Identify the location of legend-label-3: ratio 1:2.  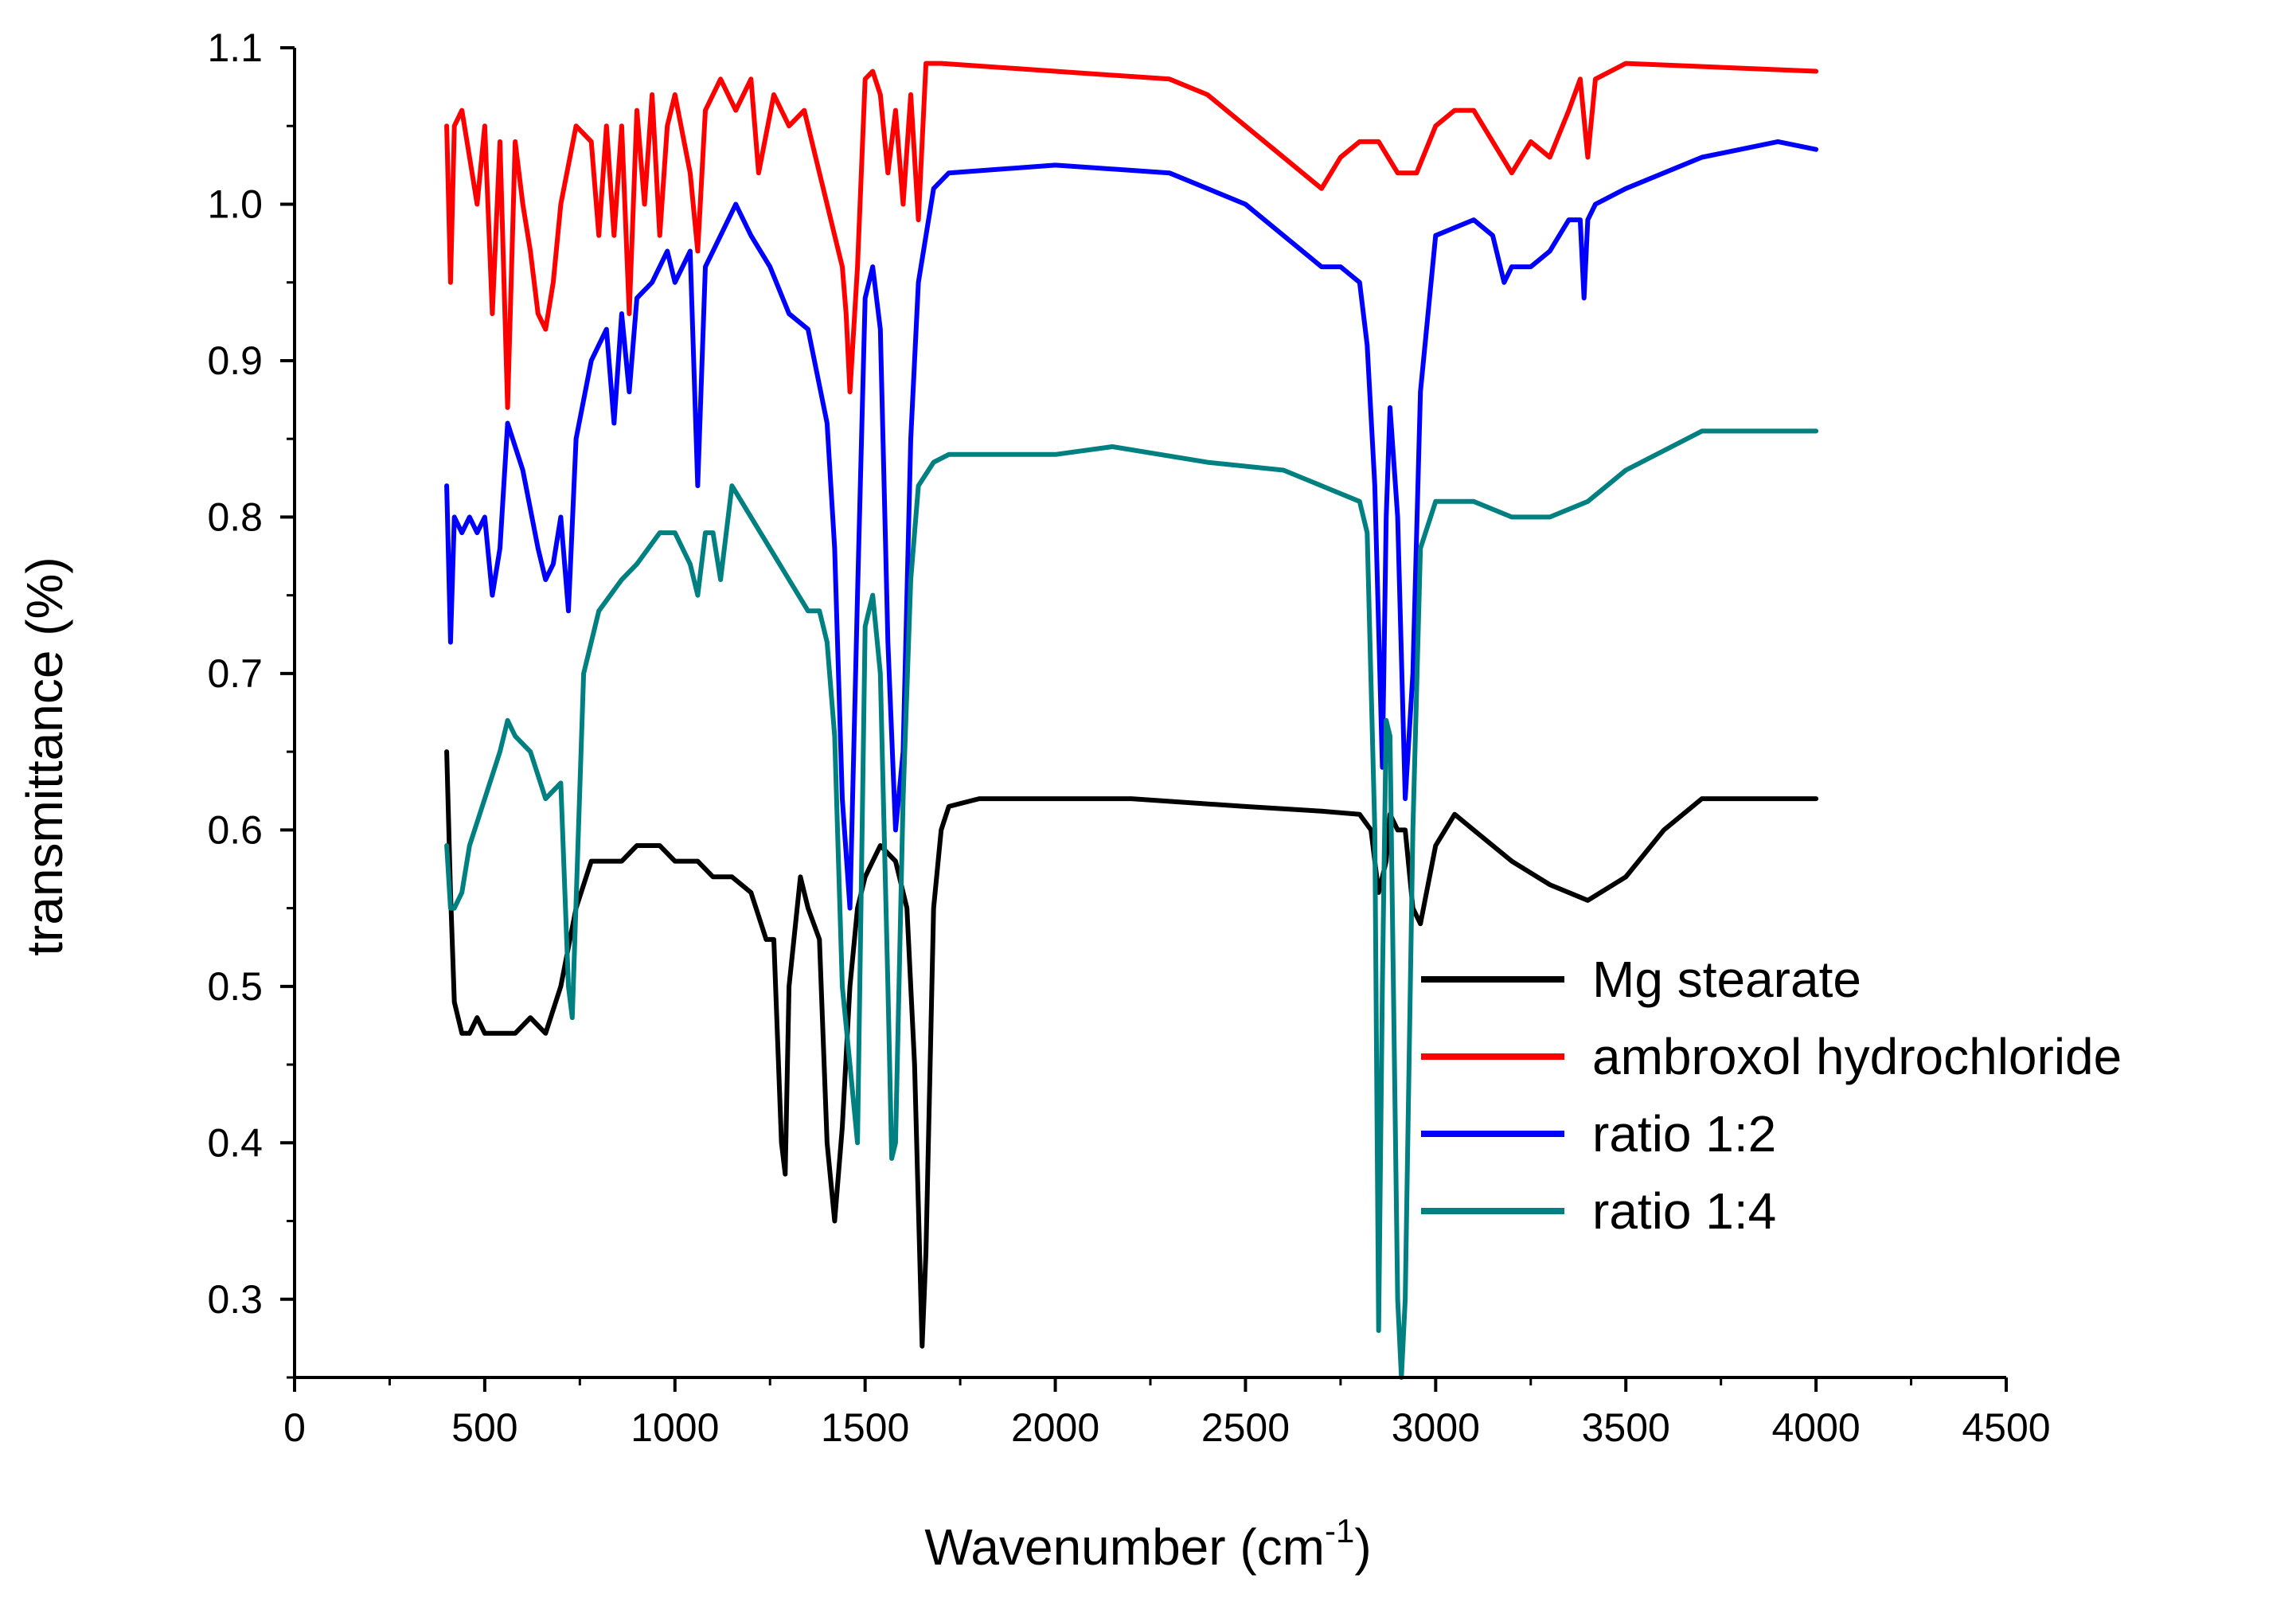
(1684, 1133).